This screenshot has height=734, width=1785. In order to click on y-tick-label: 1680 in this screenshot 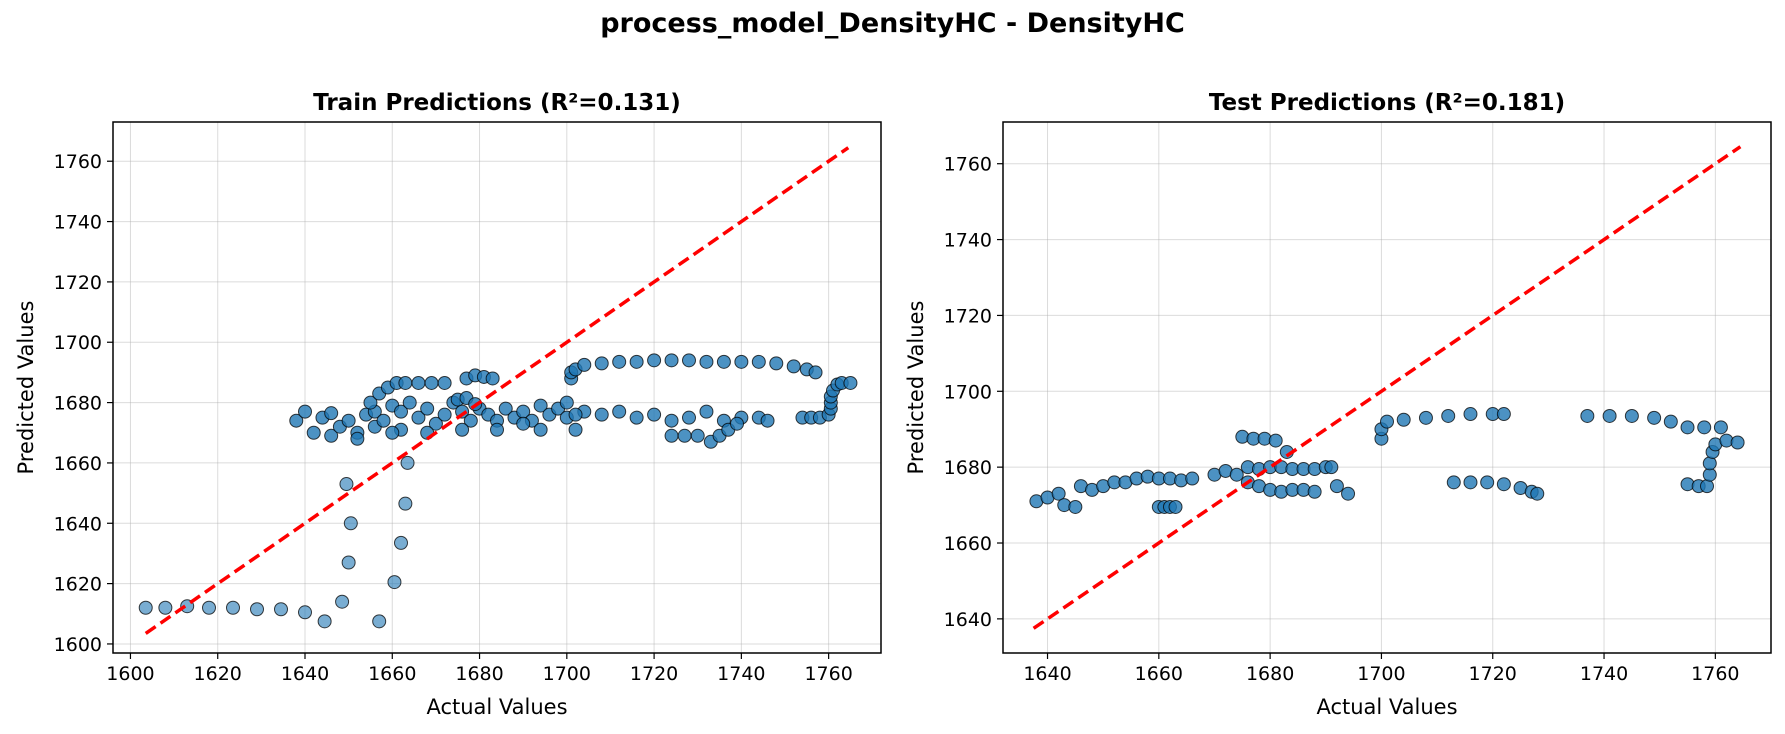, I will do `click(968, 468)`.